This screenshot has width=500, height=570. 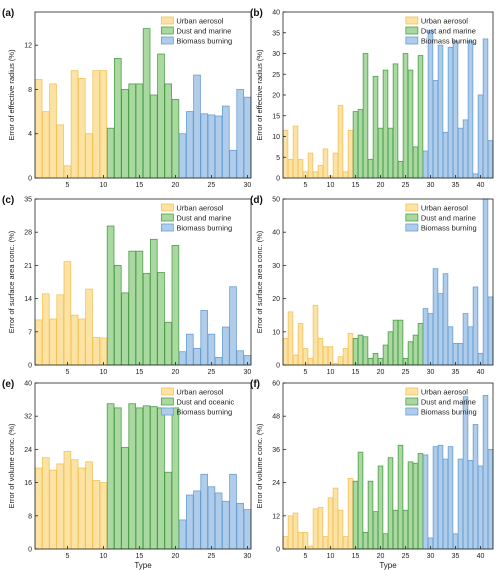 What do you see at coordinates (306, 372) in the screenshot?
I see `x-tick-label: 5` at bounding box center [306, 372].